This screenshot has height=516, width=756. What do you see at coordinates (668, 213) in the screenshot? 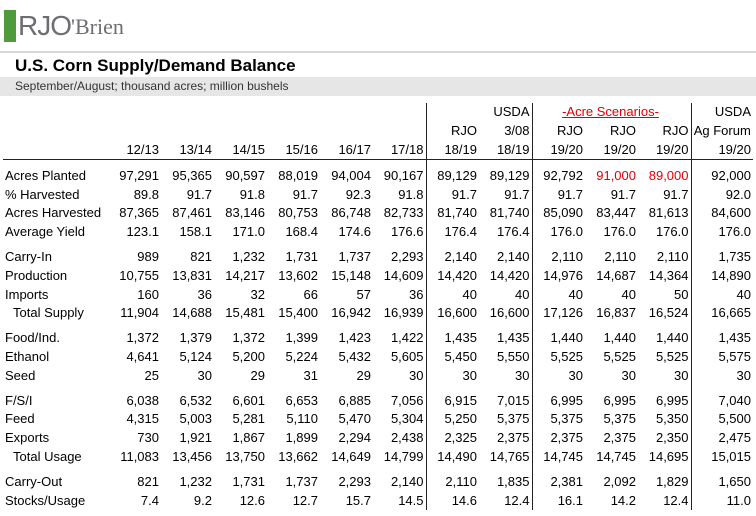
I see `value-cell: 81,613` at bounding box center [668, 213].